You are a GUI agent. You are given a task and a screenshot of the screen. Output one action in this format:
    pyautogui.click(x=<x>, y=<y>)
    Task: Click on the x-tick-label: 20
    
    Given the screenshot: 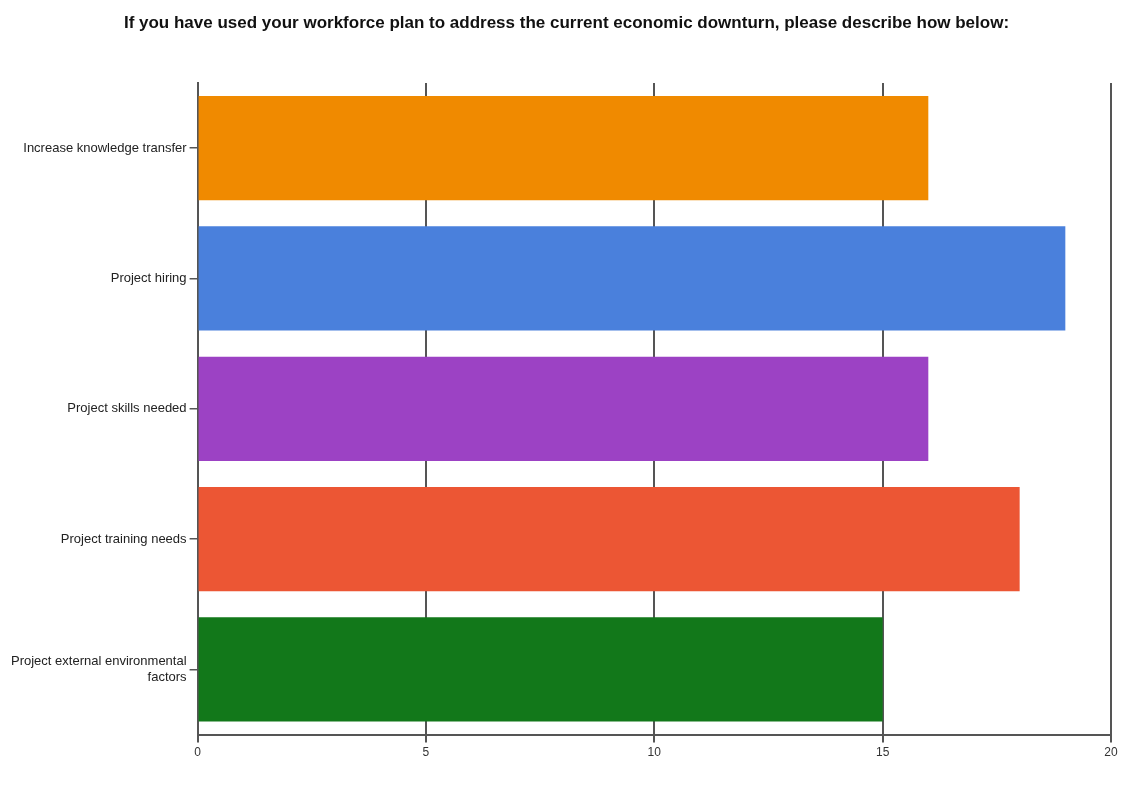 What is the action you would take?
    pyautogui.click(x=1111, y=752)
    